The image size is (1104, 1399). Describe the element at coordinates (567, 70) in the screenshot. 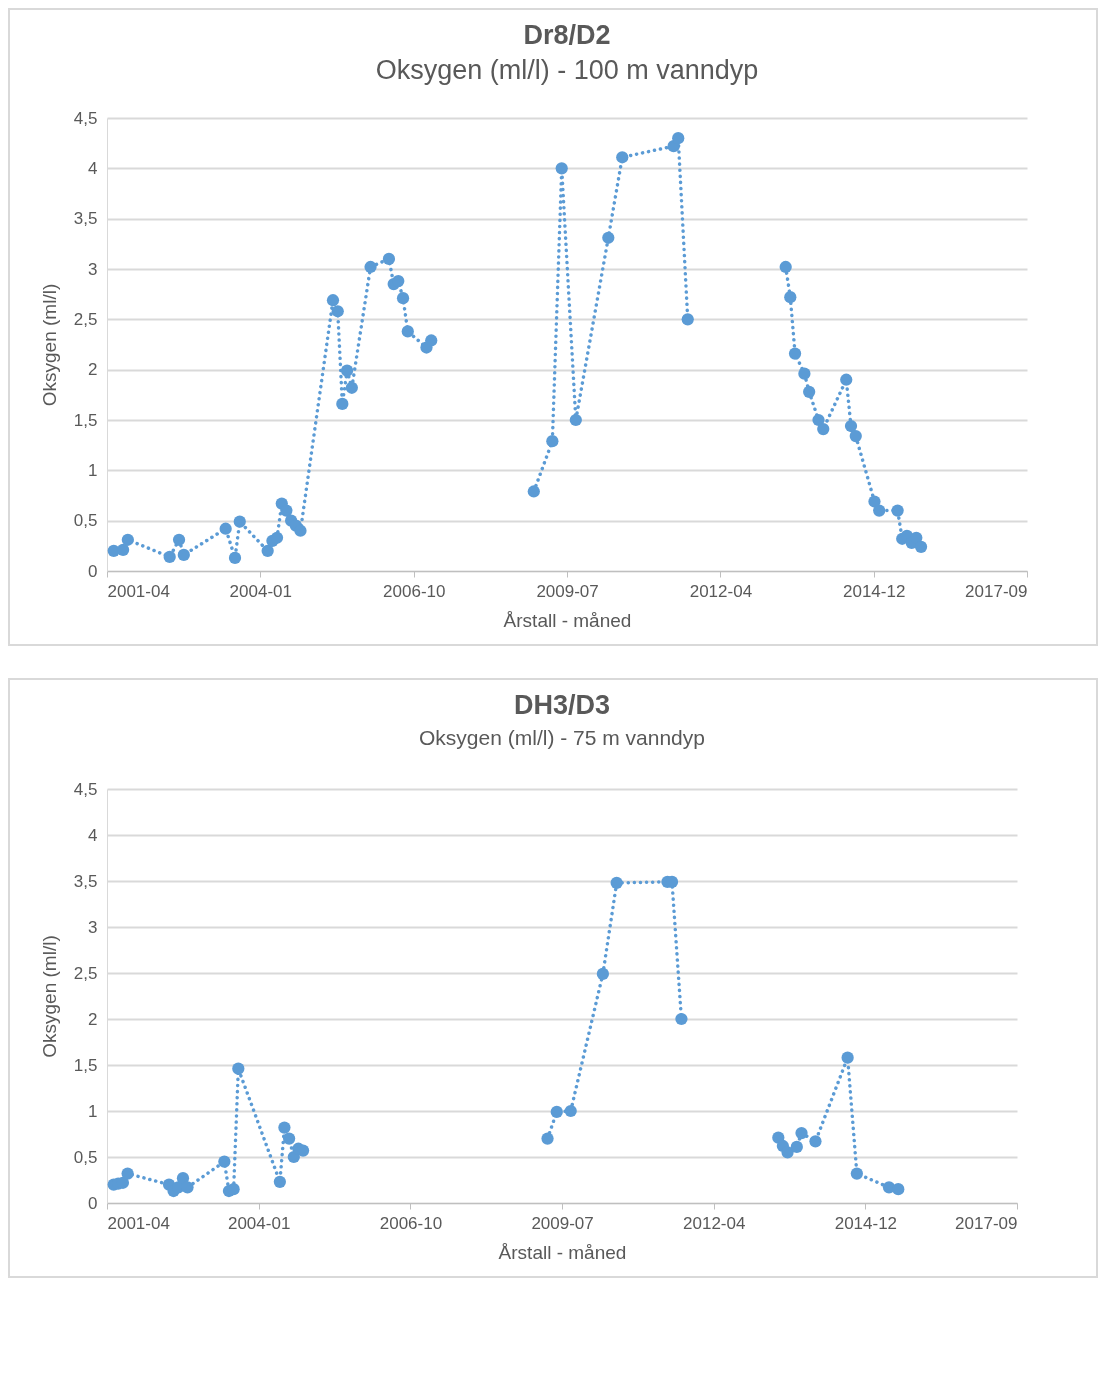

I see `chart-subtitle: Oksygen (ml/l) - 100 m vanndyp` at that location.